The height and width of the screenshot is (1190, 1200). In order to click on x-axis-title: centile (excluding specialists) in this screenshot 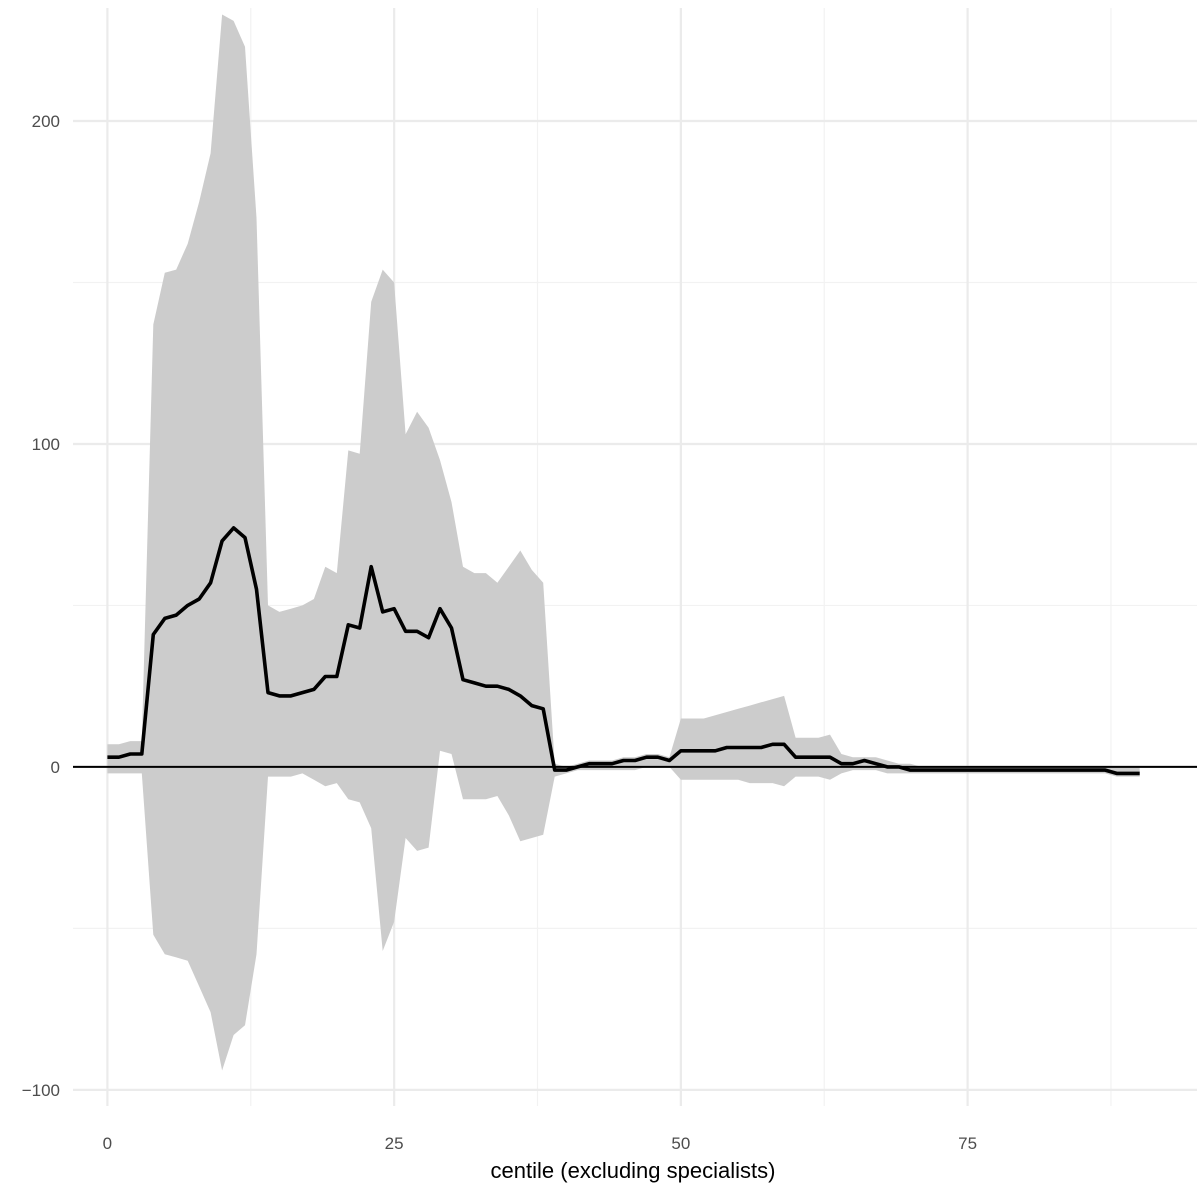, I will do `click(633, 1170)`.